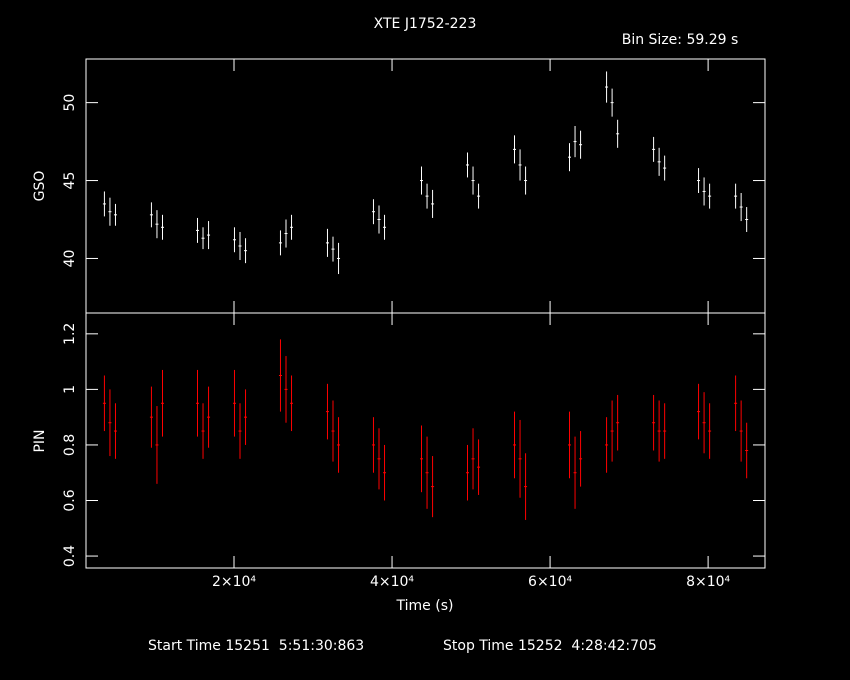 This screenshot has width=850, height=680. I want to click on y-tick-label: 0.4, so click(70, 556).